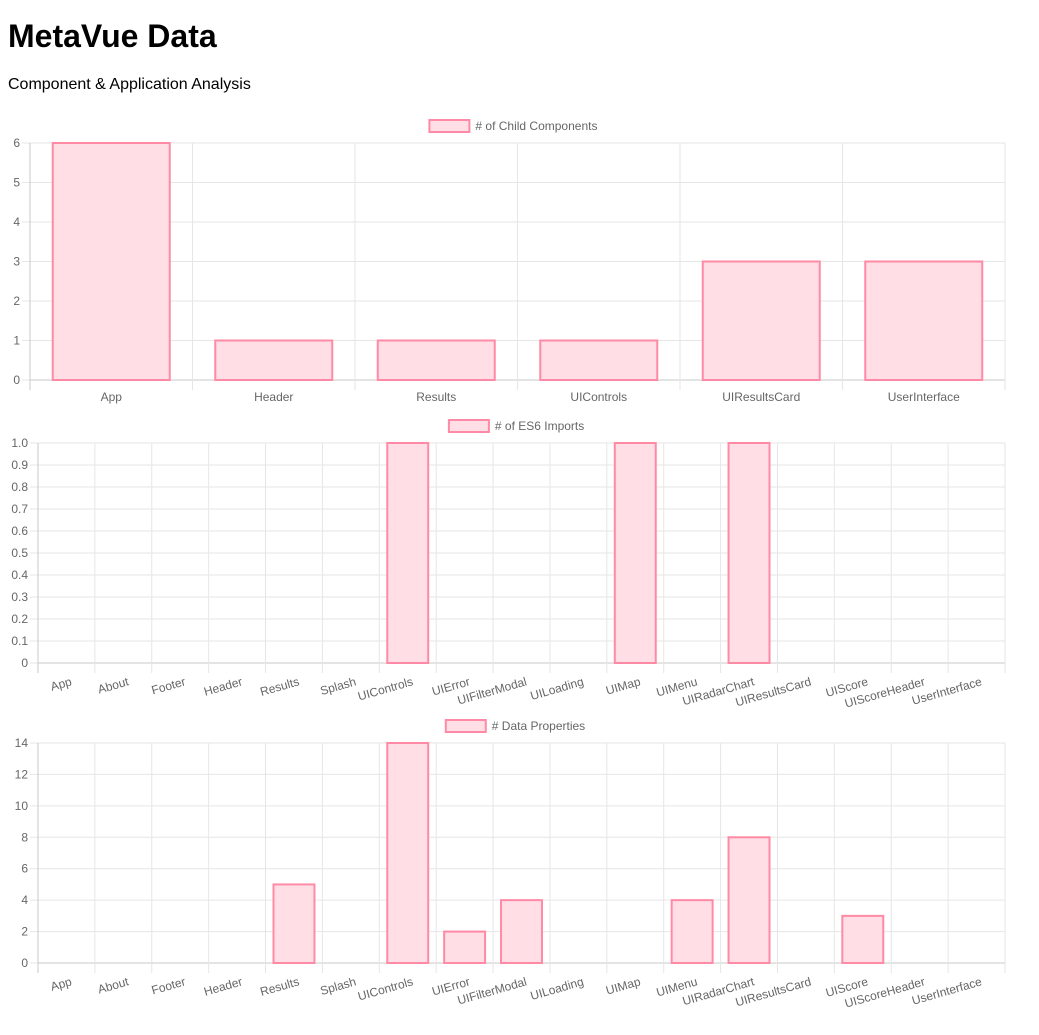 This screenshot has width=1039, height=1035. Describe the element at coordinates (521, 931) in the screenshot. I see `bar-uifiltermodal` at that location.